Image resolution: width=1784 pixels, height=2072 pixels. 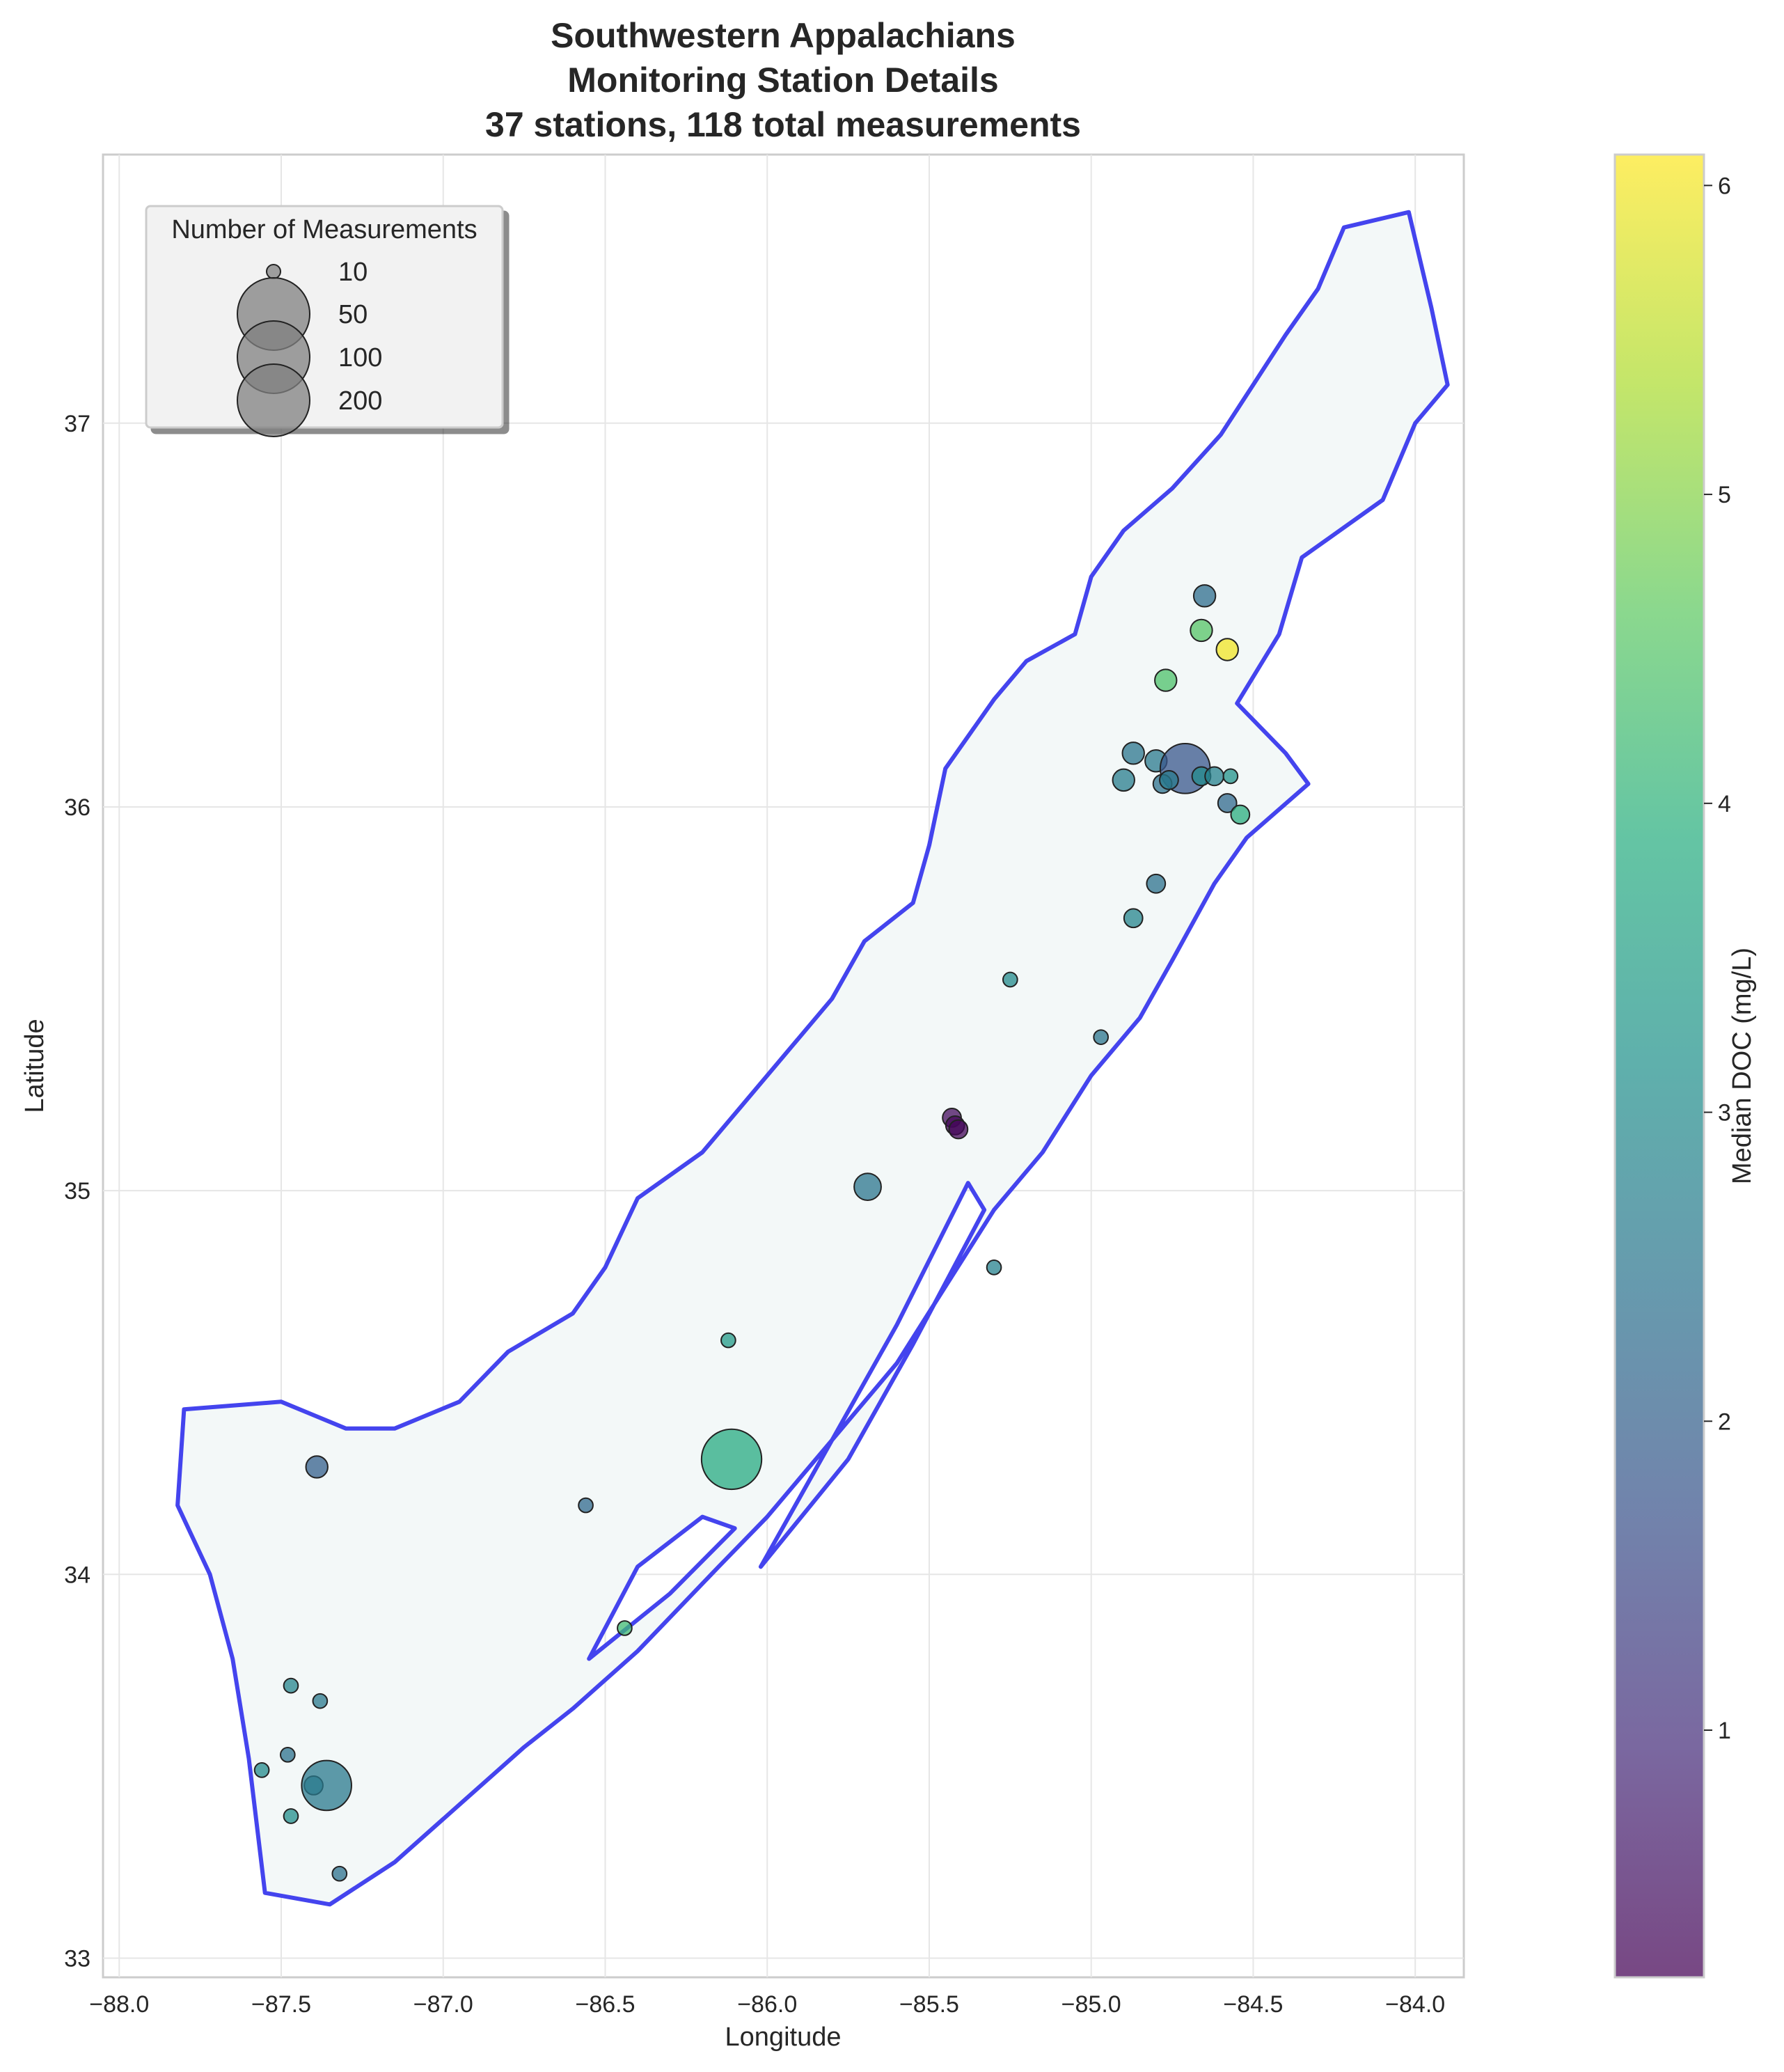 I want to click on x-tick-label: −88.0, so click(x=119, y=2005).